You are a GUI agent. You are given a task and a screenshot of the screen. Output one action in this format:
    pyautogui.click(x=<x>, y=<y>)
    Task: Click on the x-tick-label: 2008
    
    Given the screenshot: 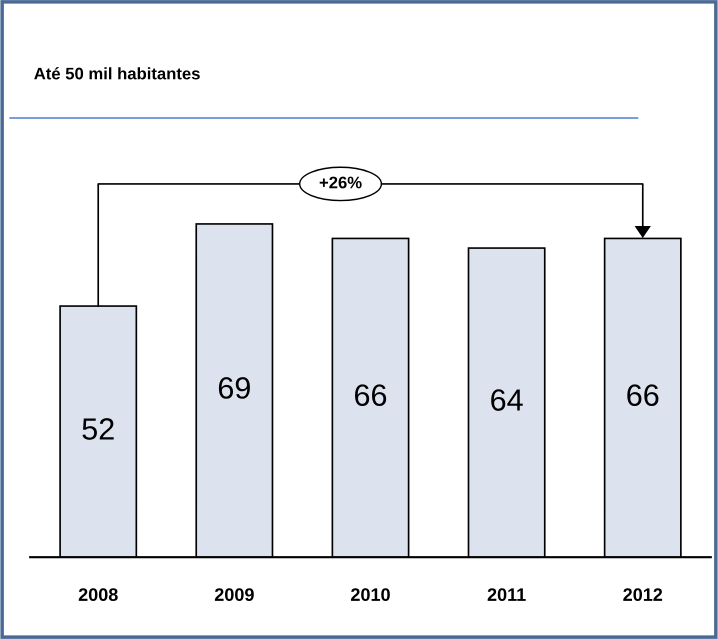 What is the action you would take?
    pyautogui.click(x=98, y=595)
    